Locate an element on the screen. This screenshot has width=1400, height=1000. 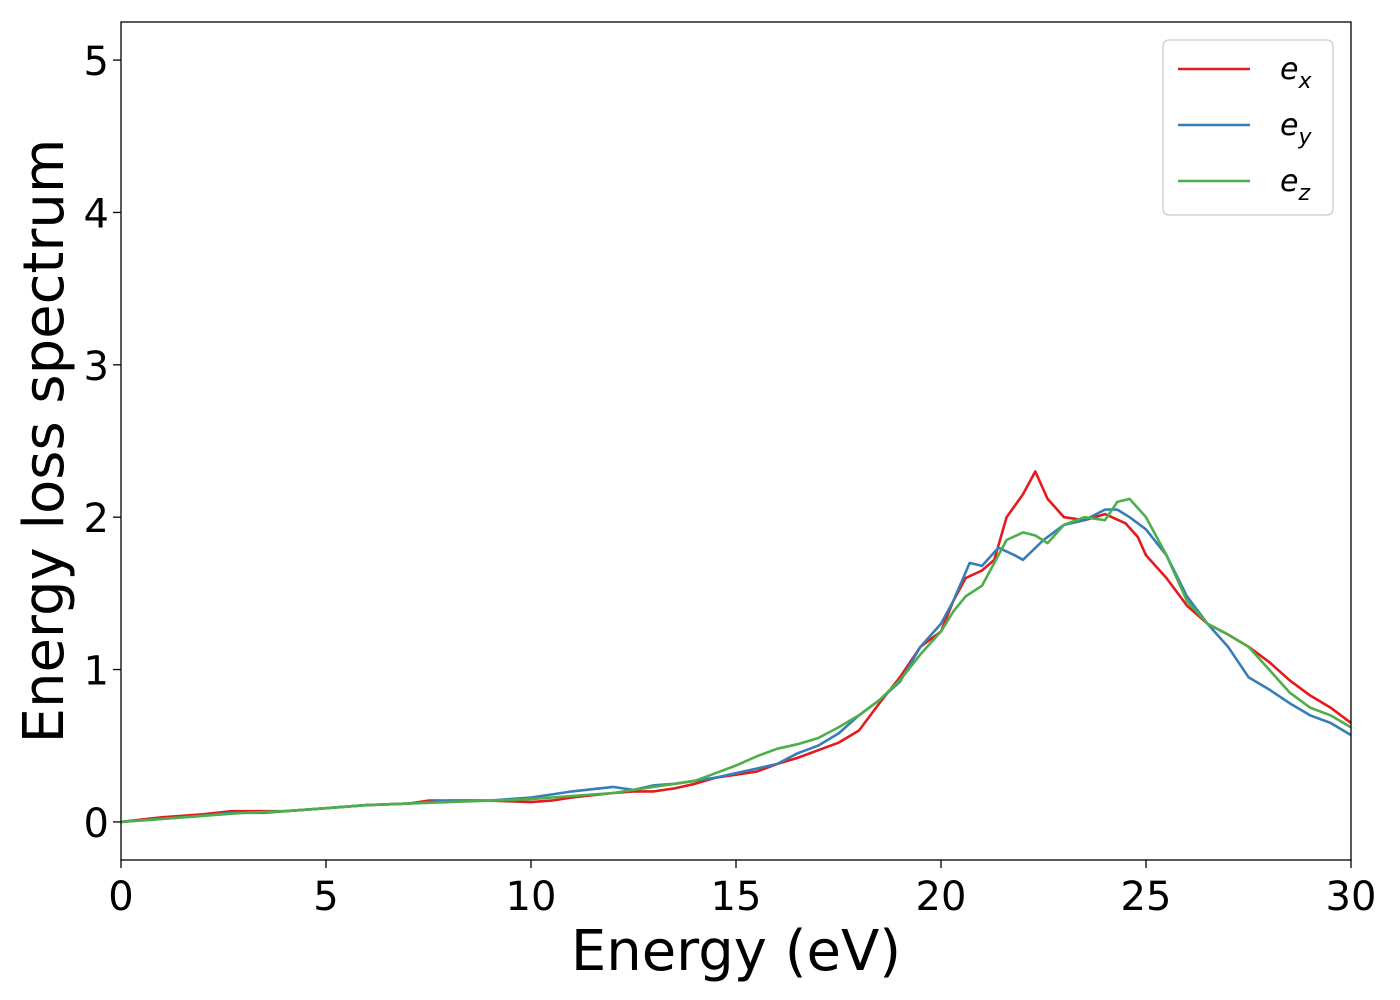
y-tick-label: 4 is located at coordinates (96, 214).